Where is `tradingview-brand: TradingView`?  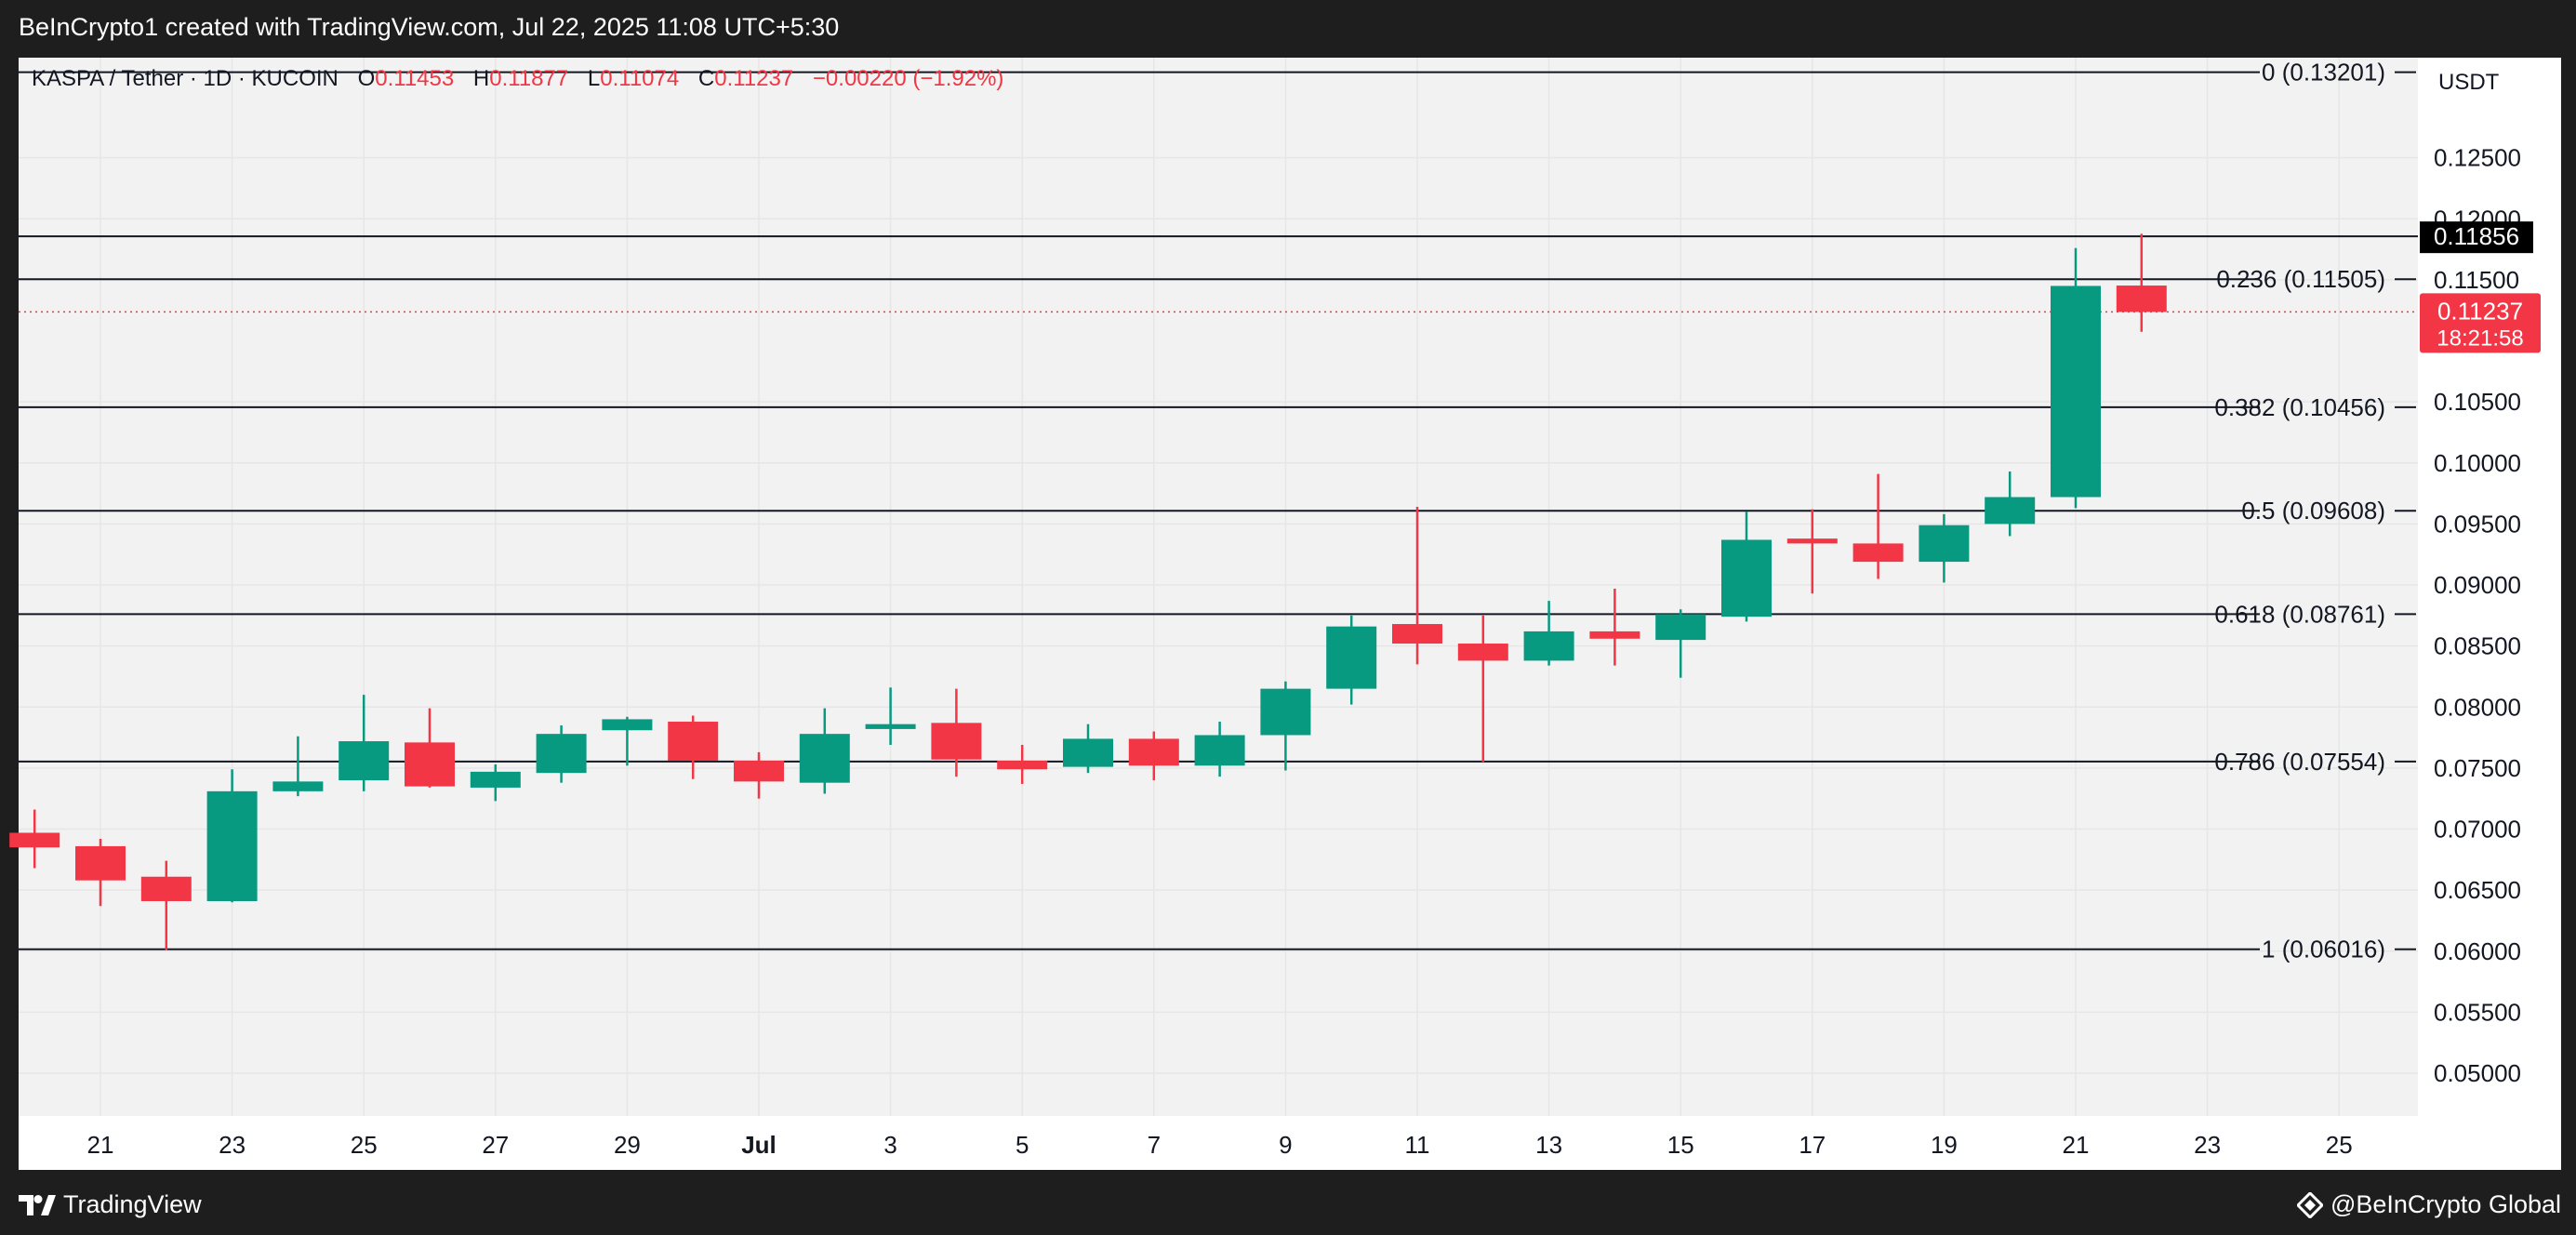
tradingview-brand: TradingView is located at coordinates (110, 1204).